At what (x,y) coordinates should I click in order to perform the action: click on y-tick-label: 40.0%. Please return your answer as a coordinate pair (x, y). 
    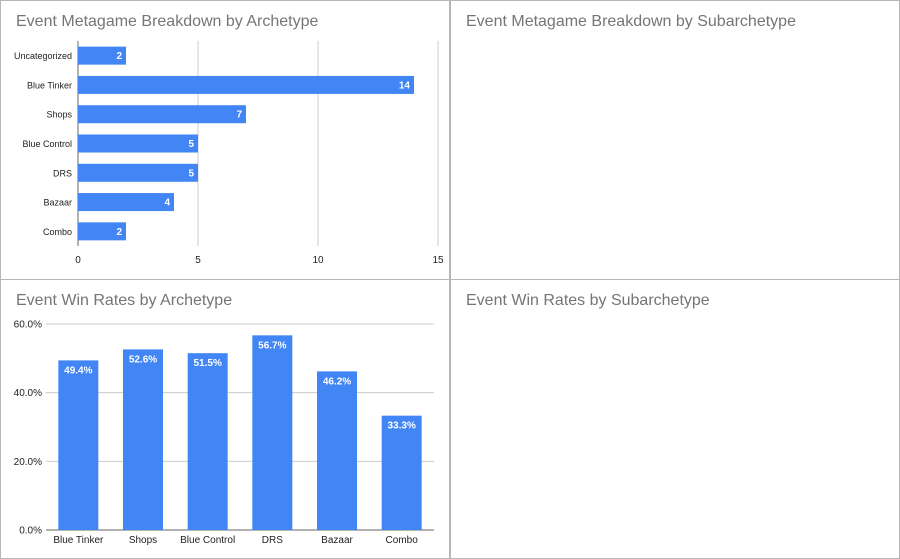
    Looking at the image, I should click on (28, 393).